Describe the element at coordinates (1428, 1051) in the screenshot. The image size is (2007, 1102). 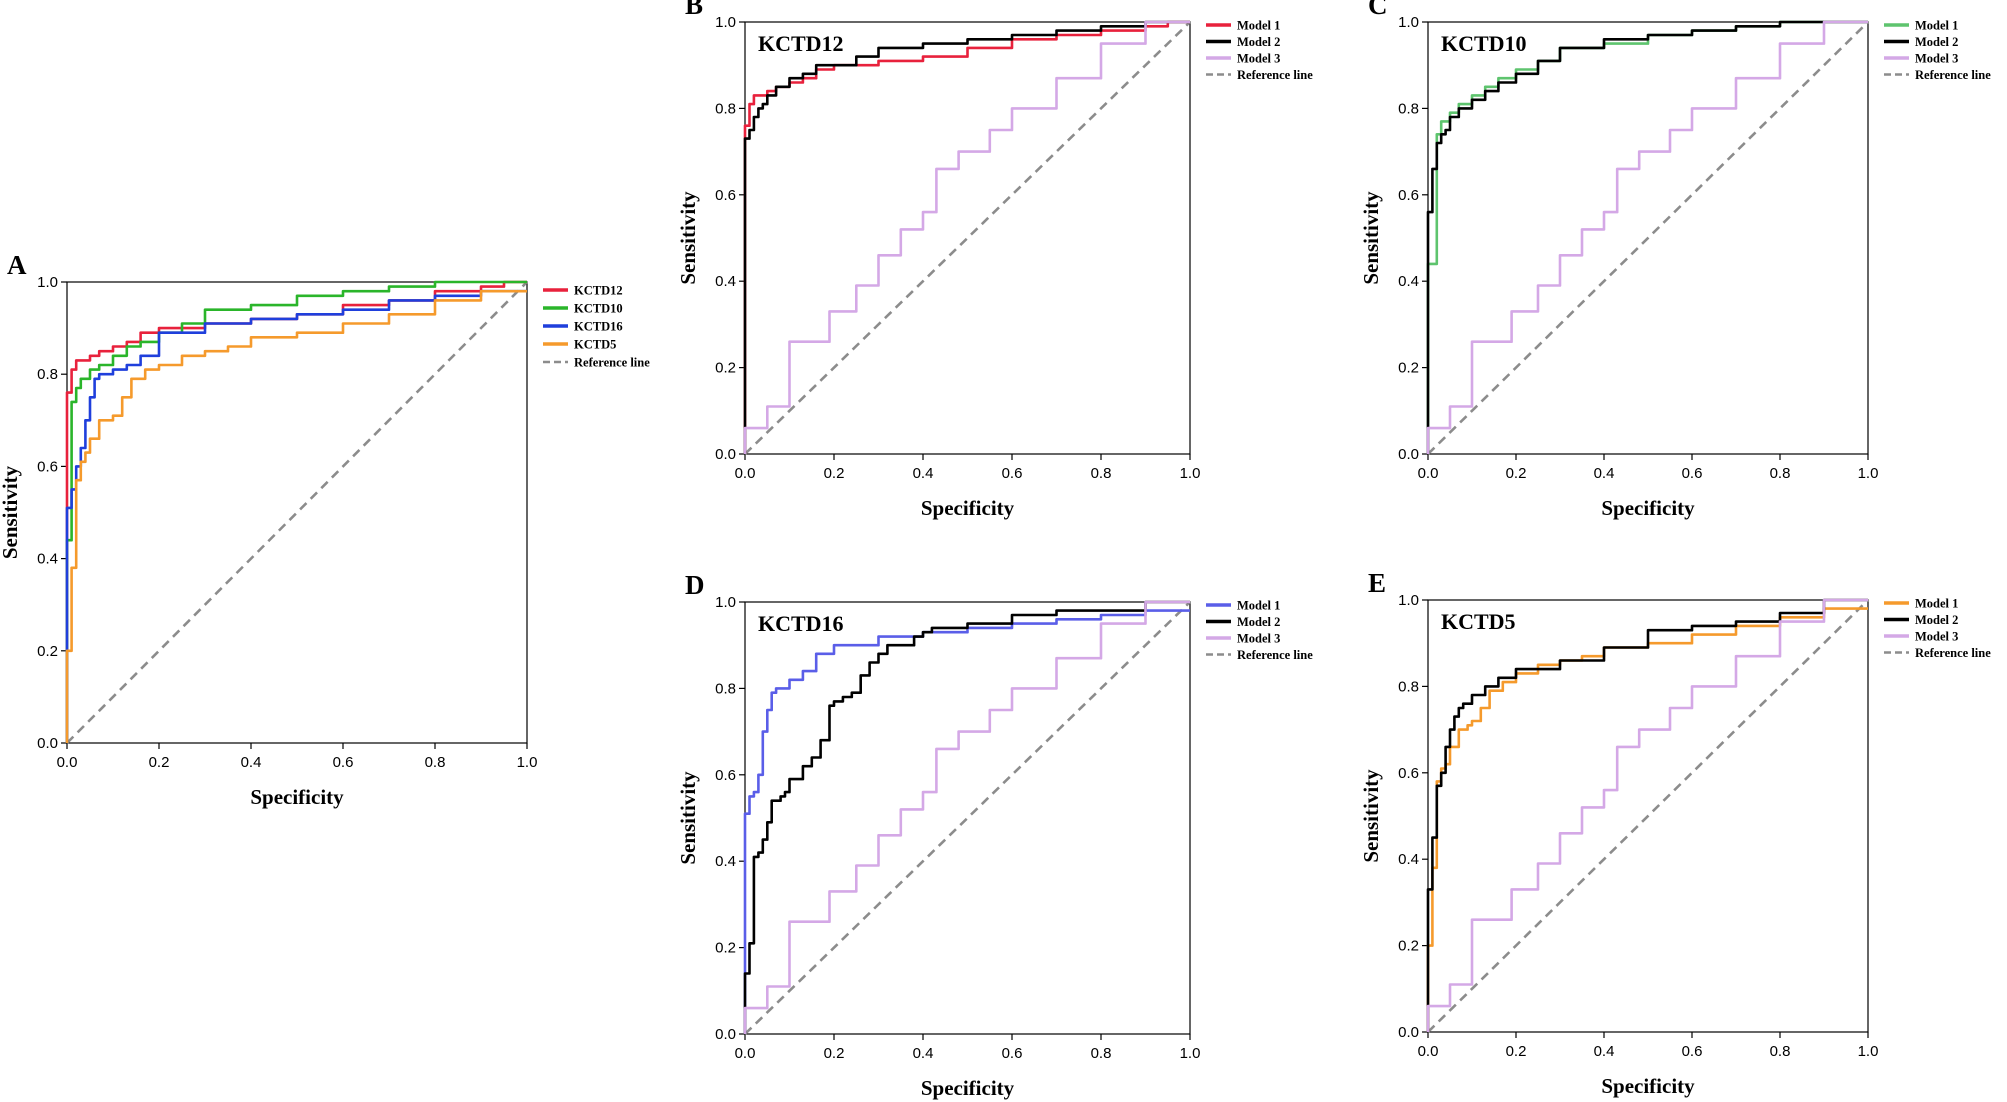
I see `x-tick-label-e: 0.0` at that location.